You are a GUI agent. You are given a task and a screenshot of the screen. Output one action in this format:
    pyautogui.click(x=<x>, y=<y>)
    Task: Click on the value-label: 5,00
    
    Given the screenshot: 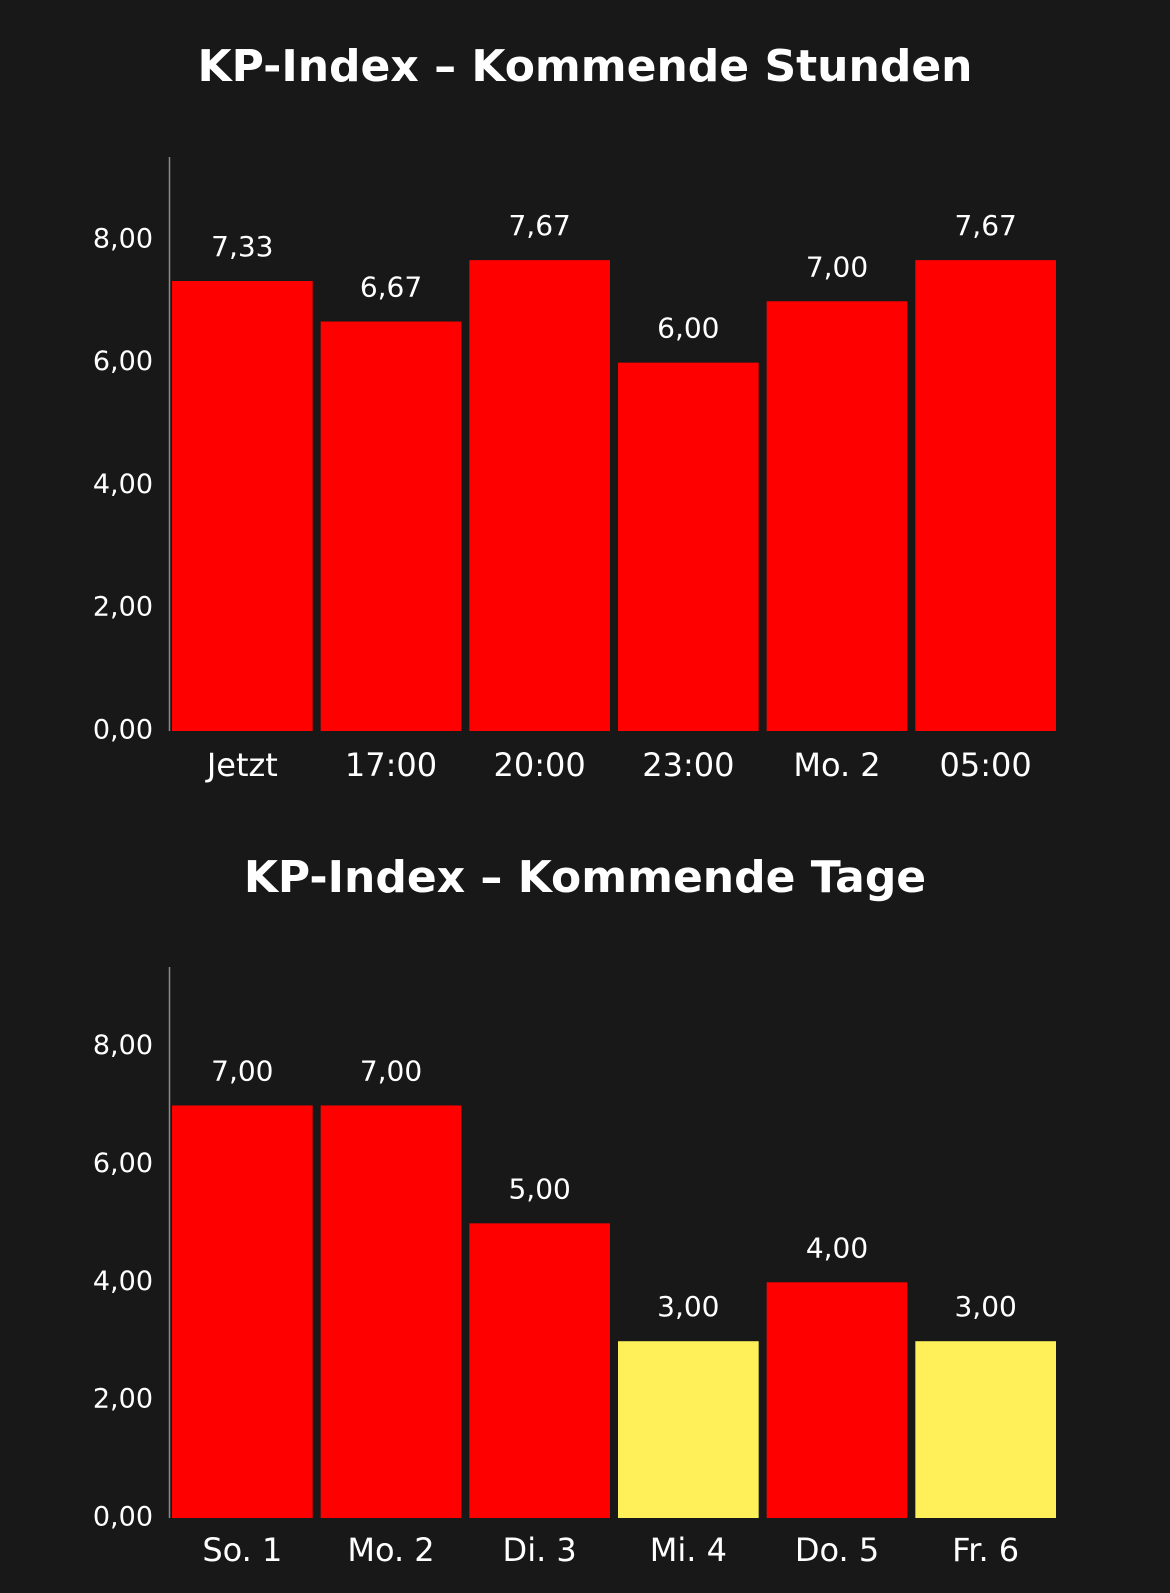 What is the action you would take?
    pyautogui.click(x=539, y=1188)
    